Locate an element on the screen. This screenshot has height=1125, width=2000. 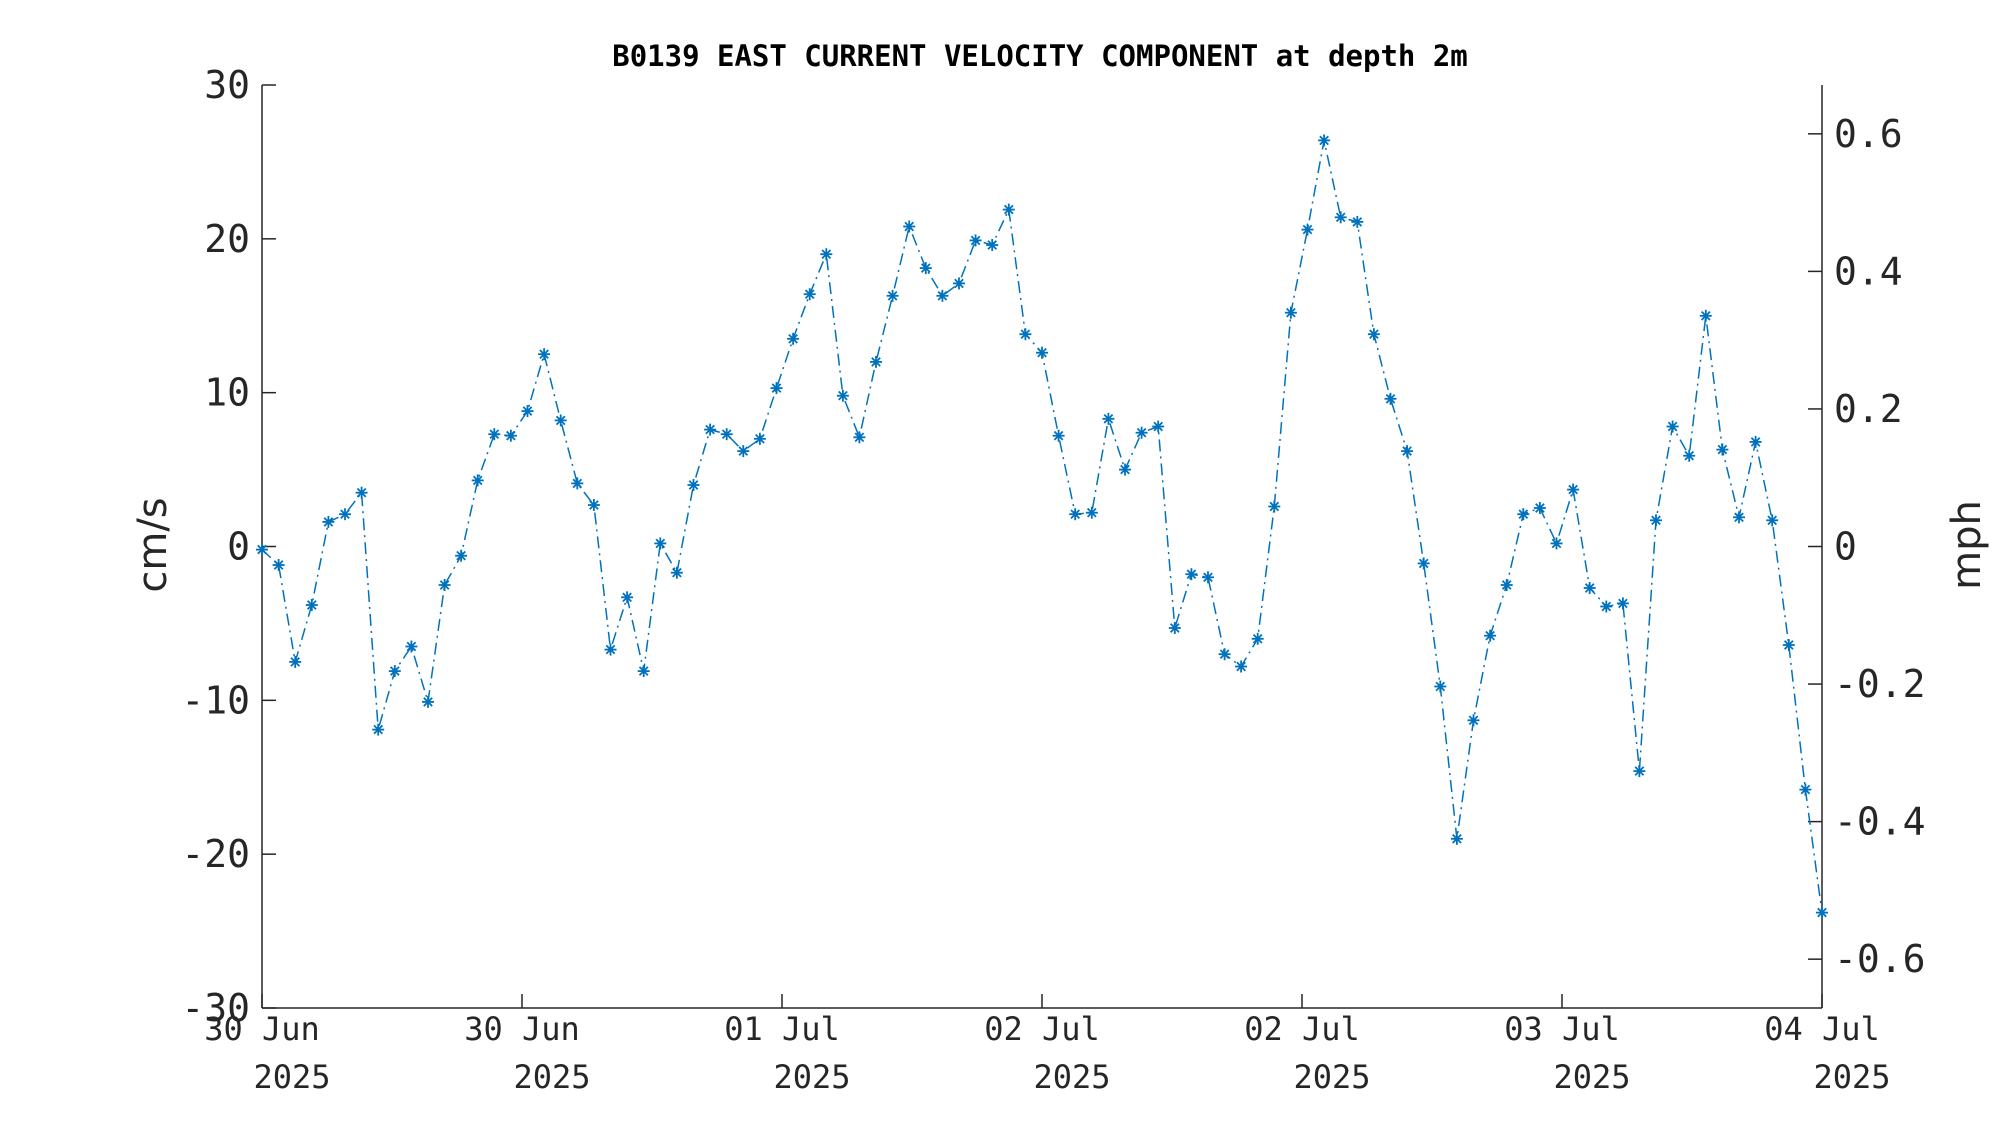
y-tick-label-right: 0 is located at coordinates (1845, 547).